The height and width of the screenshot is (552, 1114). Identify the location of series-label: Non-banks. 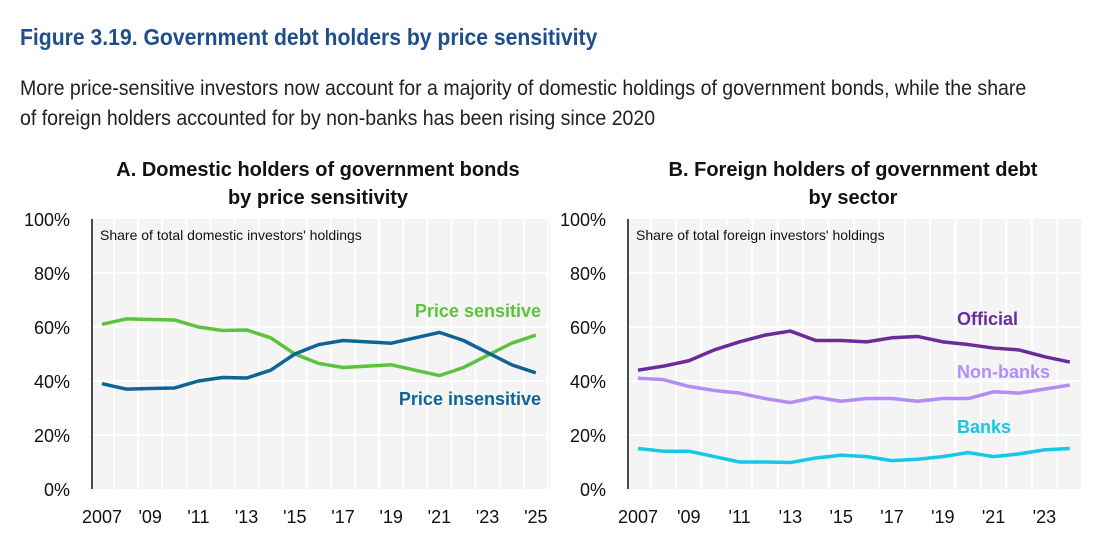
(1003, 372).